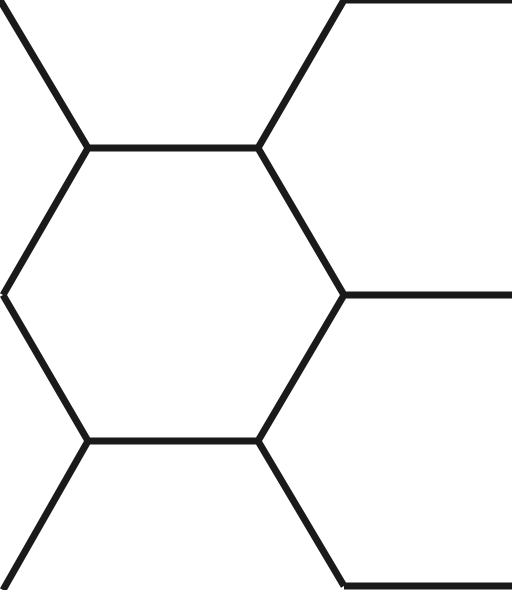  I want to click on lower-left-diagonal-edge, so click(46, 514).